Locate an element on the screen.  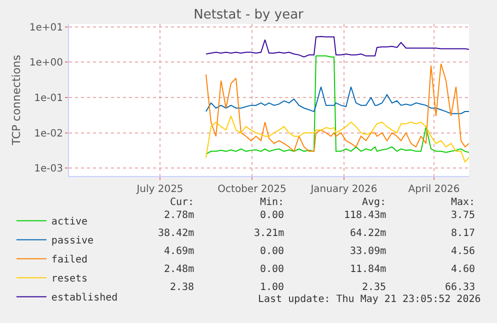
legend-label: passive is located at coordinates (72, 241).